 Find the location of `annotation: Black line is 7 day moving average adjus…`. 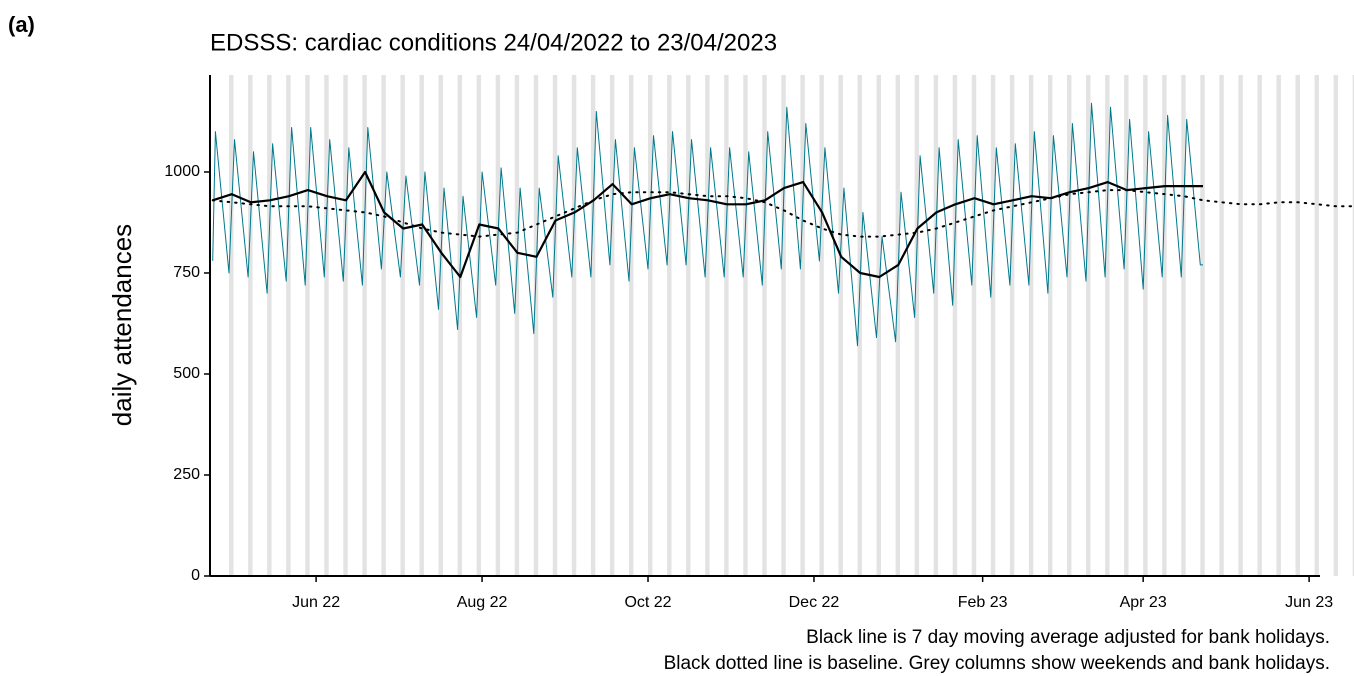

annotation: Black line is 7 day moving average adjus… is located at coordinates (1068, 637).